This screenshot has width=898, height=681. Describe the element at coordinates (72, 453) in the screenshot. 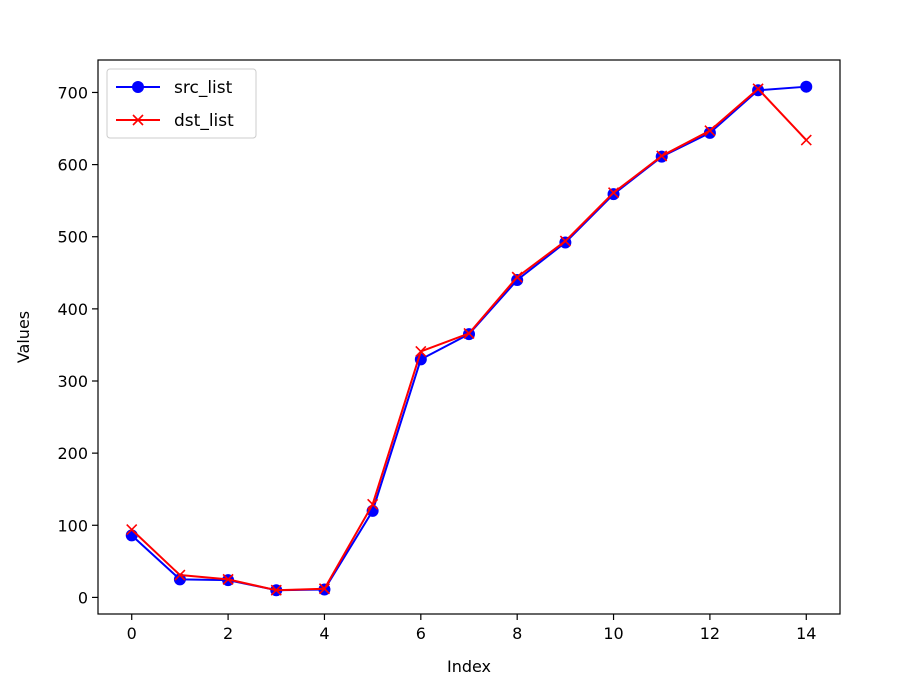

I see `y-tick-label: 200` at that location.